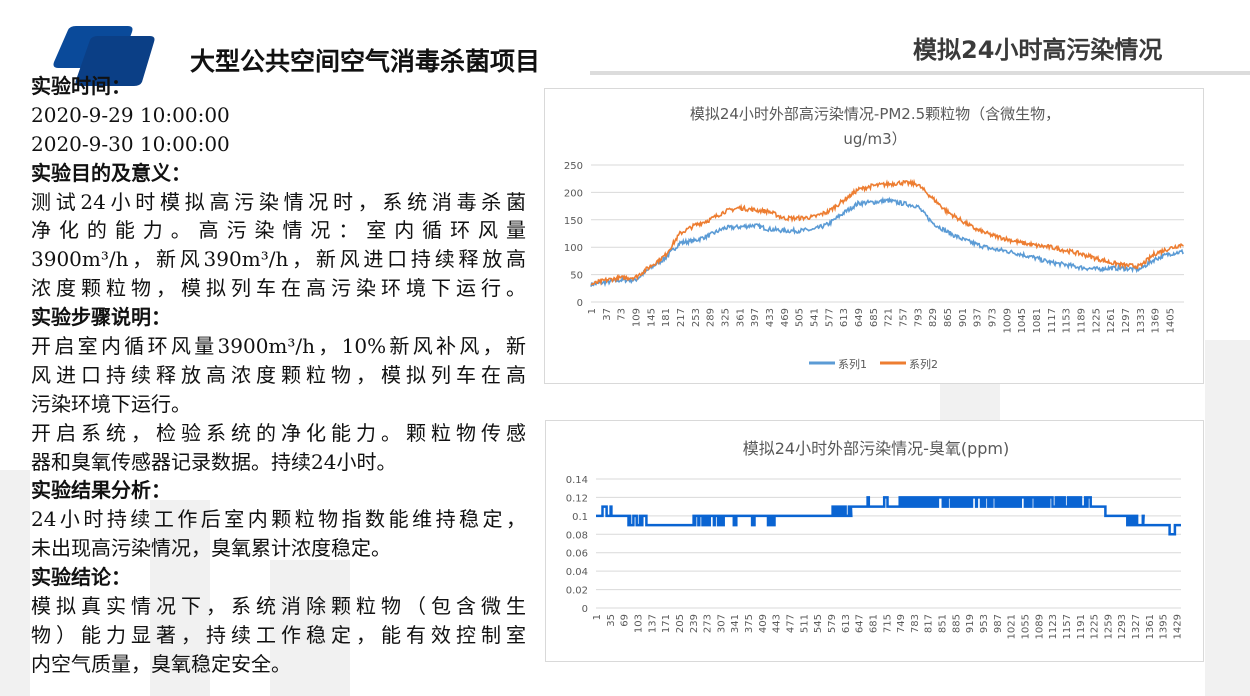 Image resolution: width=1250 pixels, height=696 pixels. I want to click on x-tick-label: 685, so click(874, 317).